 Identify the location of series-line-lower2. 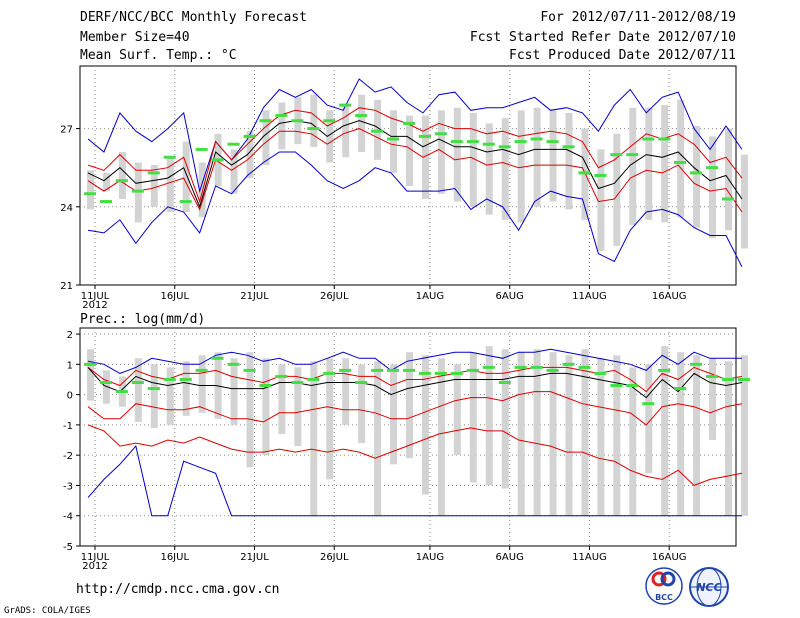
(415, 455).